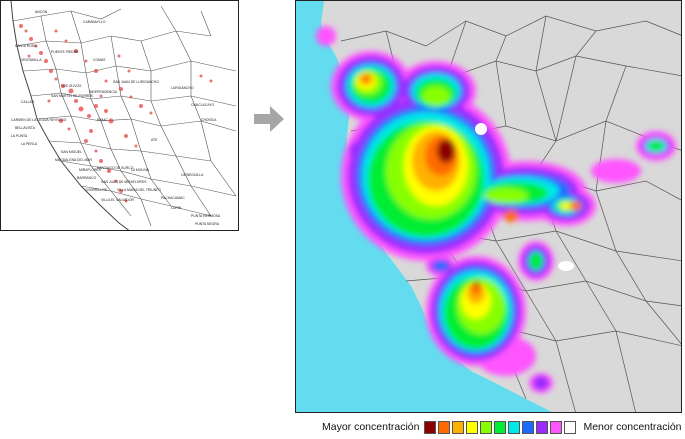 This screenshot has width=685, height=439. I want to click on label-rimac: RIMAC, so click(102, 120).